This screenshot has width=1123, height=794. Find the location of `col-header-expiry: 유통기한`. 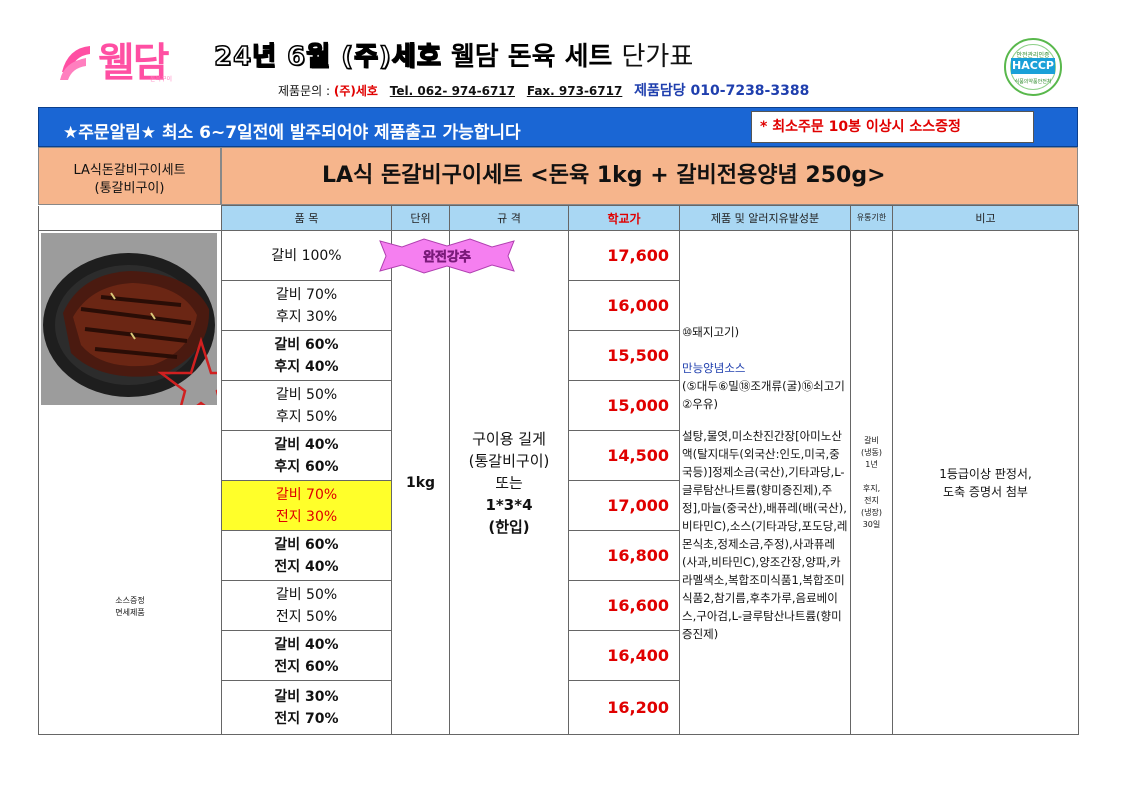

col-header-expiry: 유통기한 is located at coordinates (871, 218).